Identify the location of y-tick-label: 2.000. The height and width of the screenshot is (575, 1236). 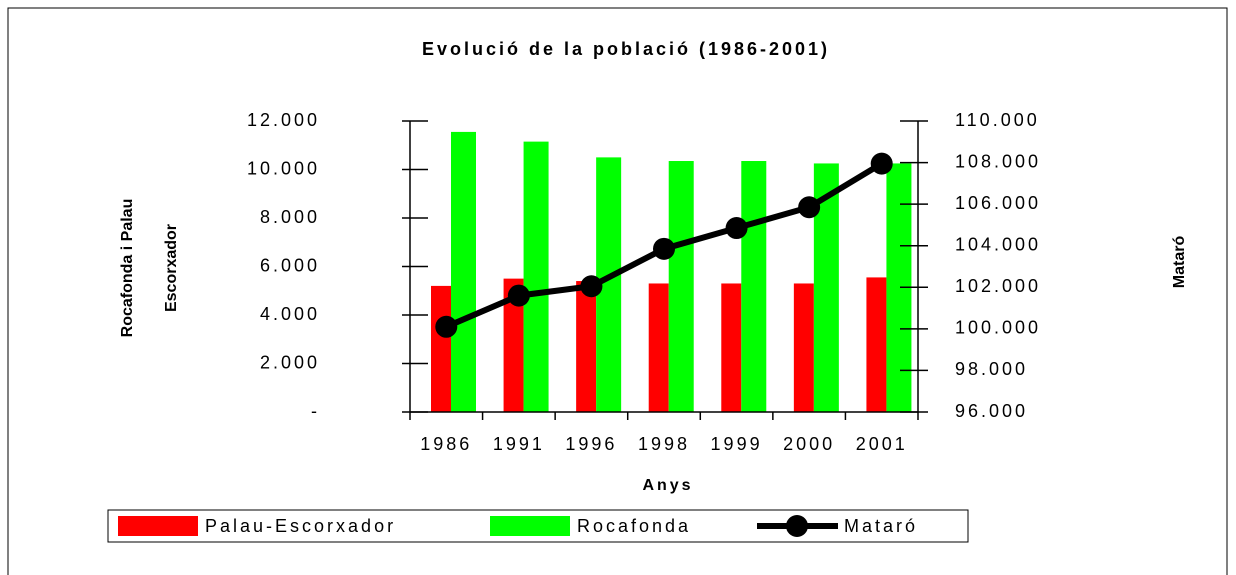
(290, 362).